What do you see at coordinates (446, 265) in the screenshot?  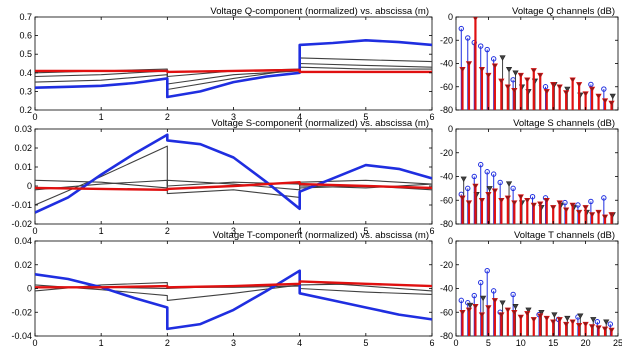 I see `y-tick-label: -20` at bounding box center [446, 265].